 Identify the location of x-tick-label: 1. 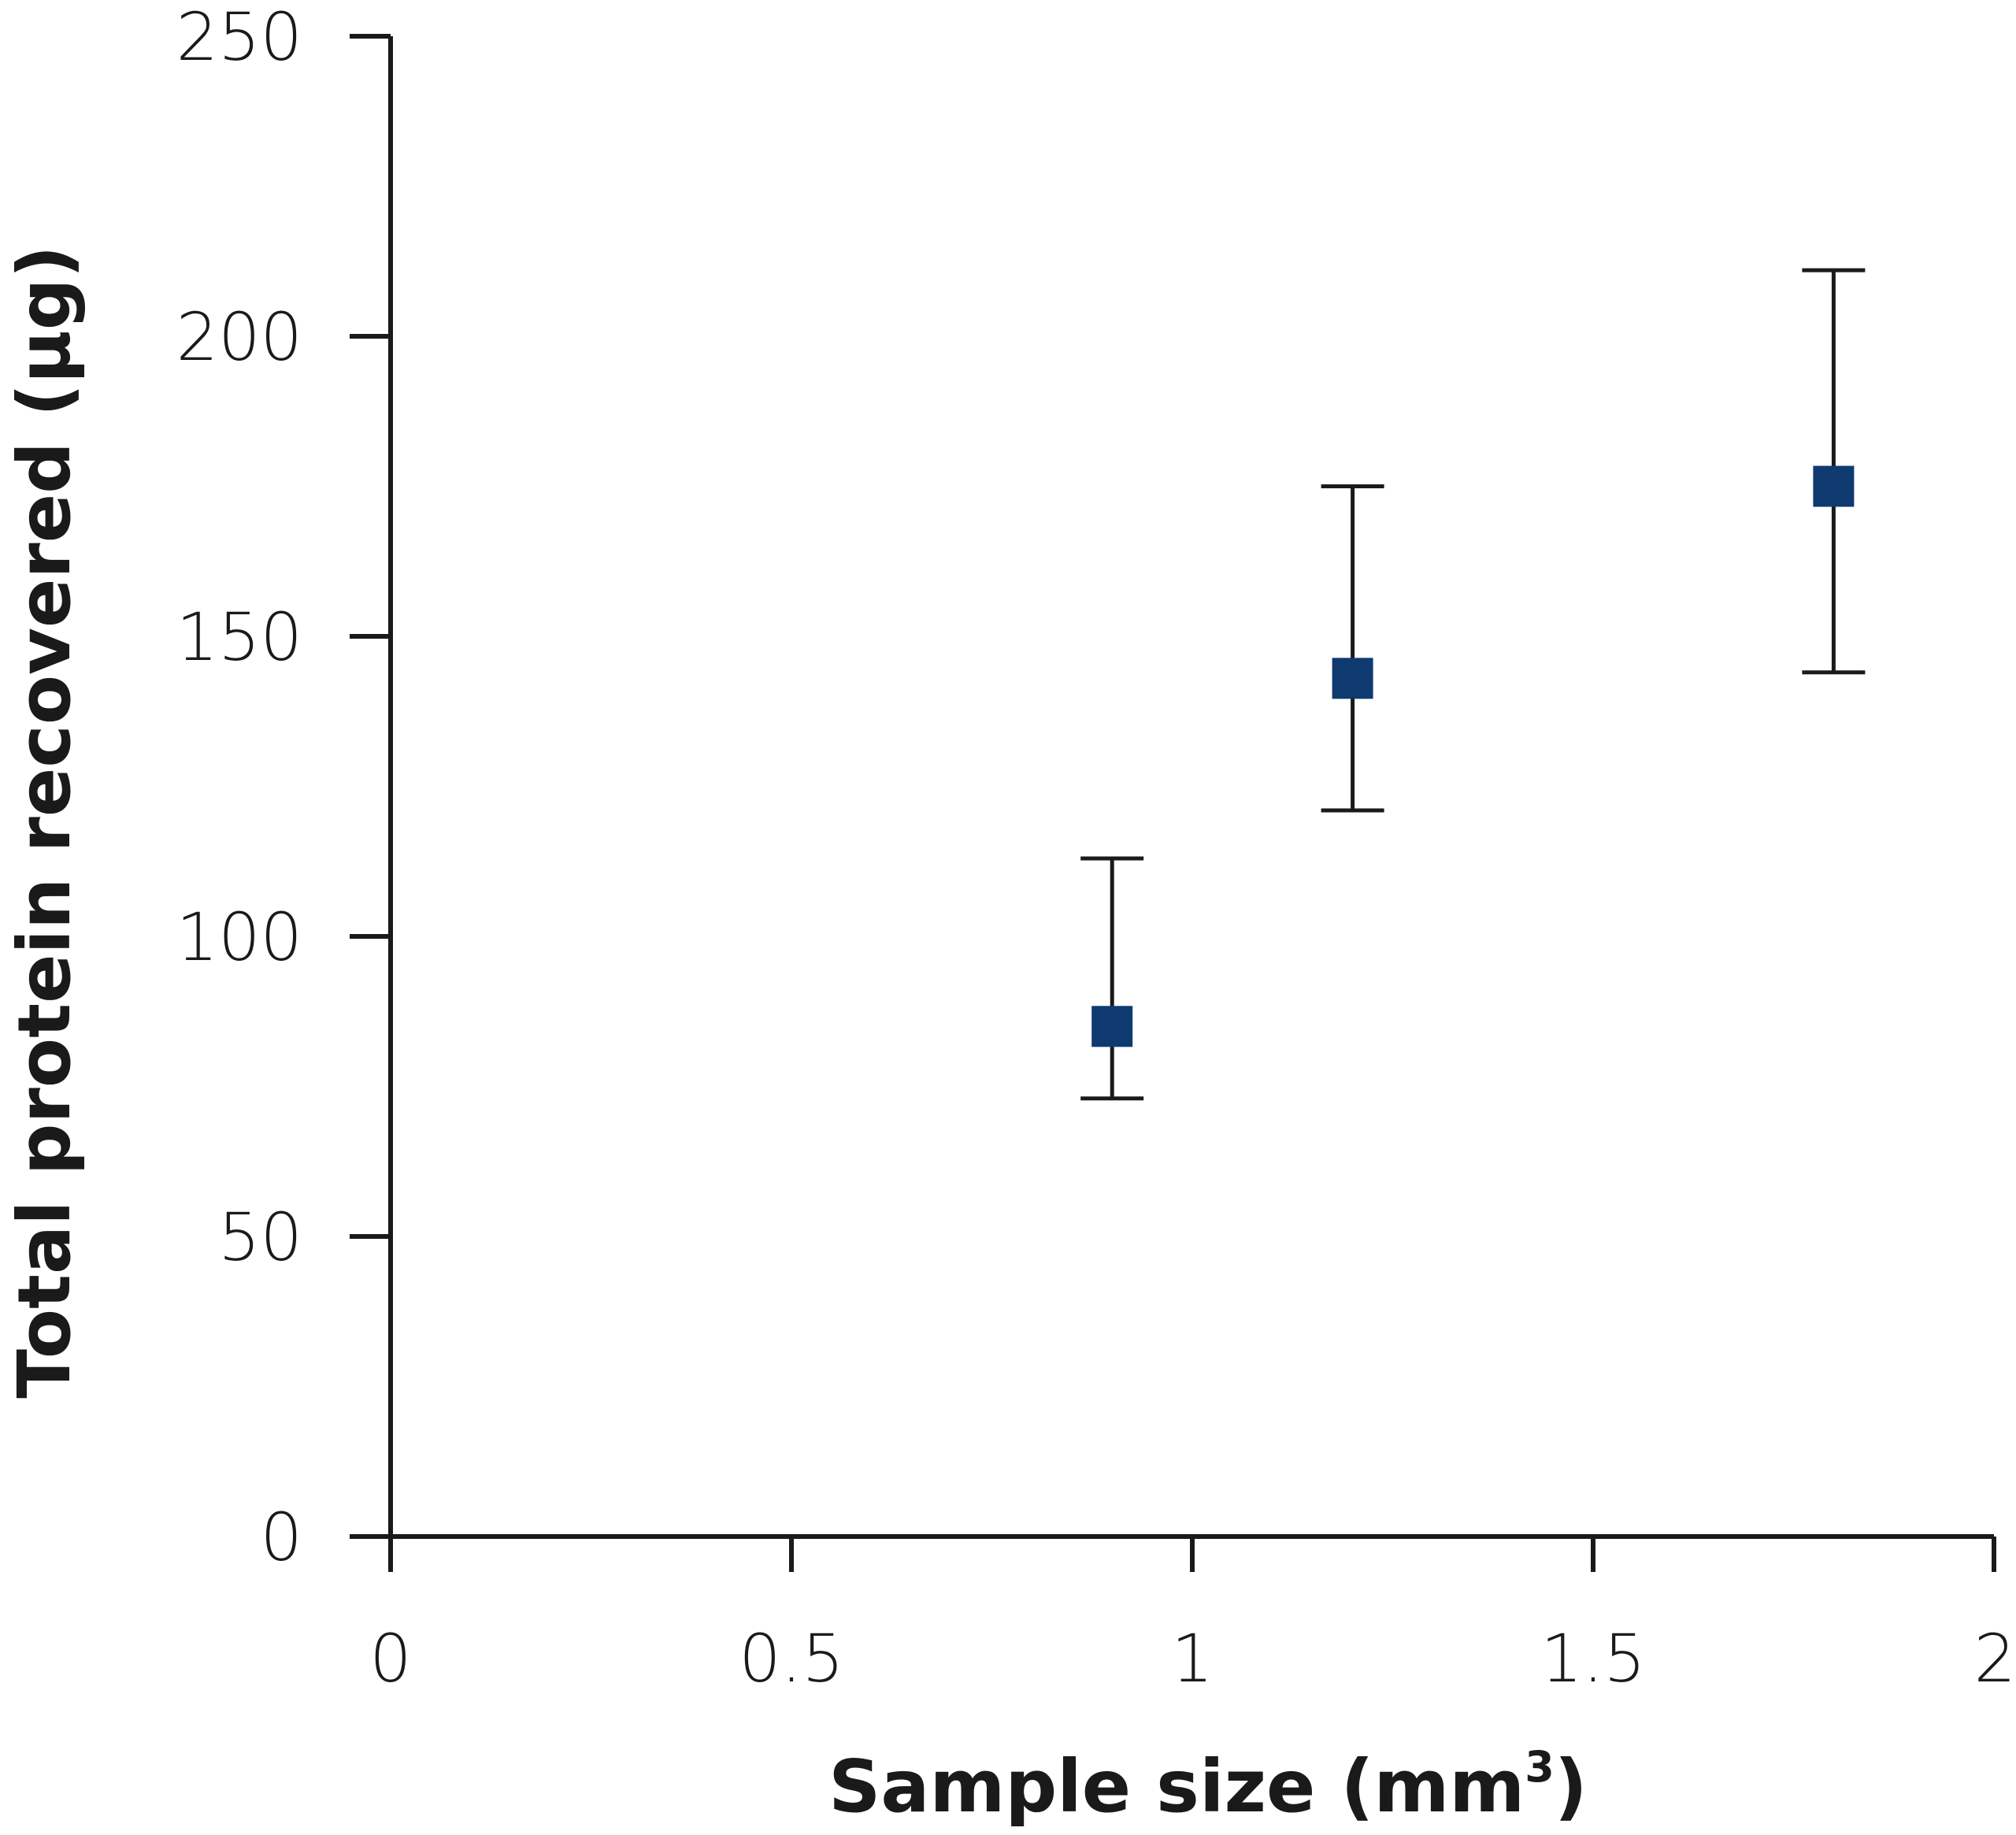
(1192, 1658).